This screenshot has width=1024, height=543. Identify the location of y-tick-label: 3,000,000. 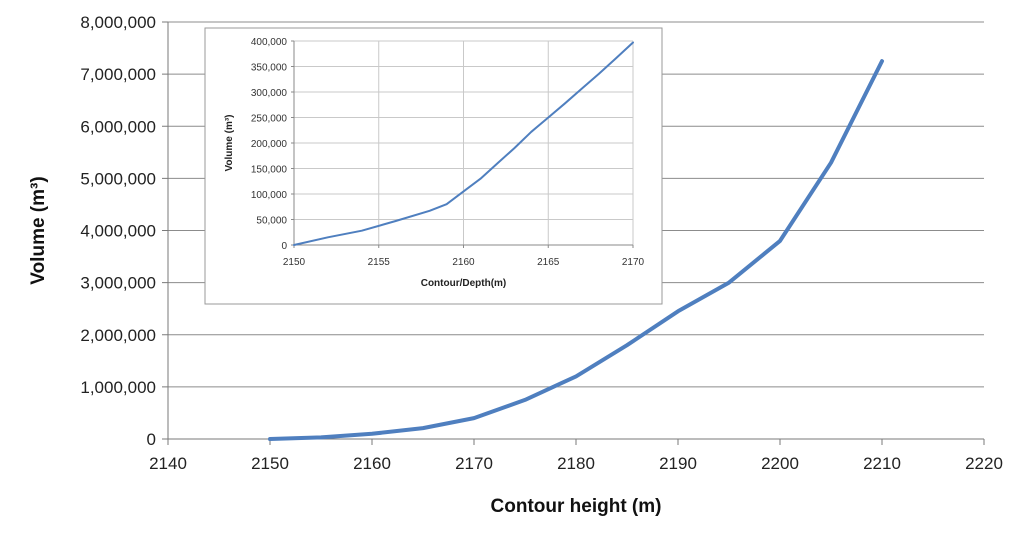
(118, 283).